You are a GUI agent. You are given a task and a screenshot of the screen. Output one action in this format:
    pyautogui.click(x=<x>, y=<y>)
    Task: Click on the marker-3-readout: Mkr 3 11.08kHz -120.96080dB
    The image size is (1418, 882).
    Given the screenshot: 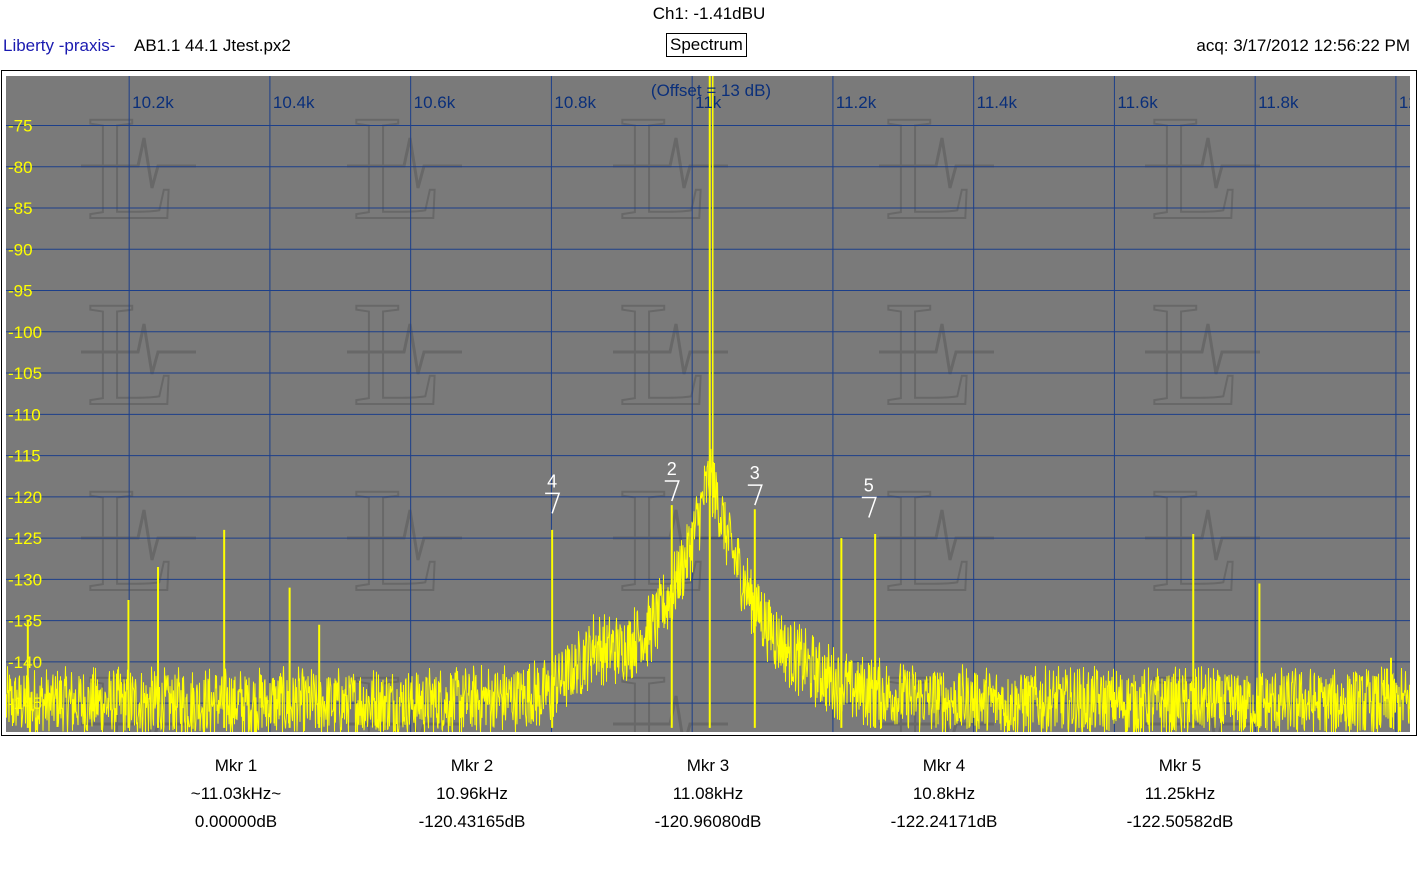 What is the action you would take?
    pyautogui.click(x=708, y=794)
    